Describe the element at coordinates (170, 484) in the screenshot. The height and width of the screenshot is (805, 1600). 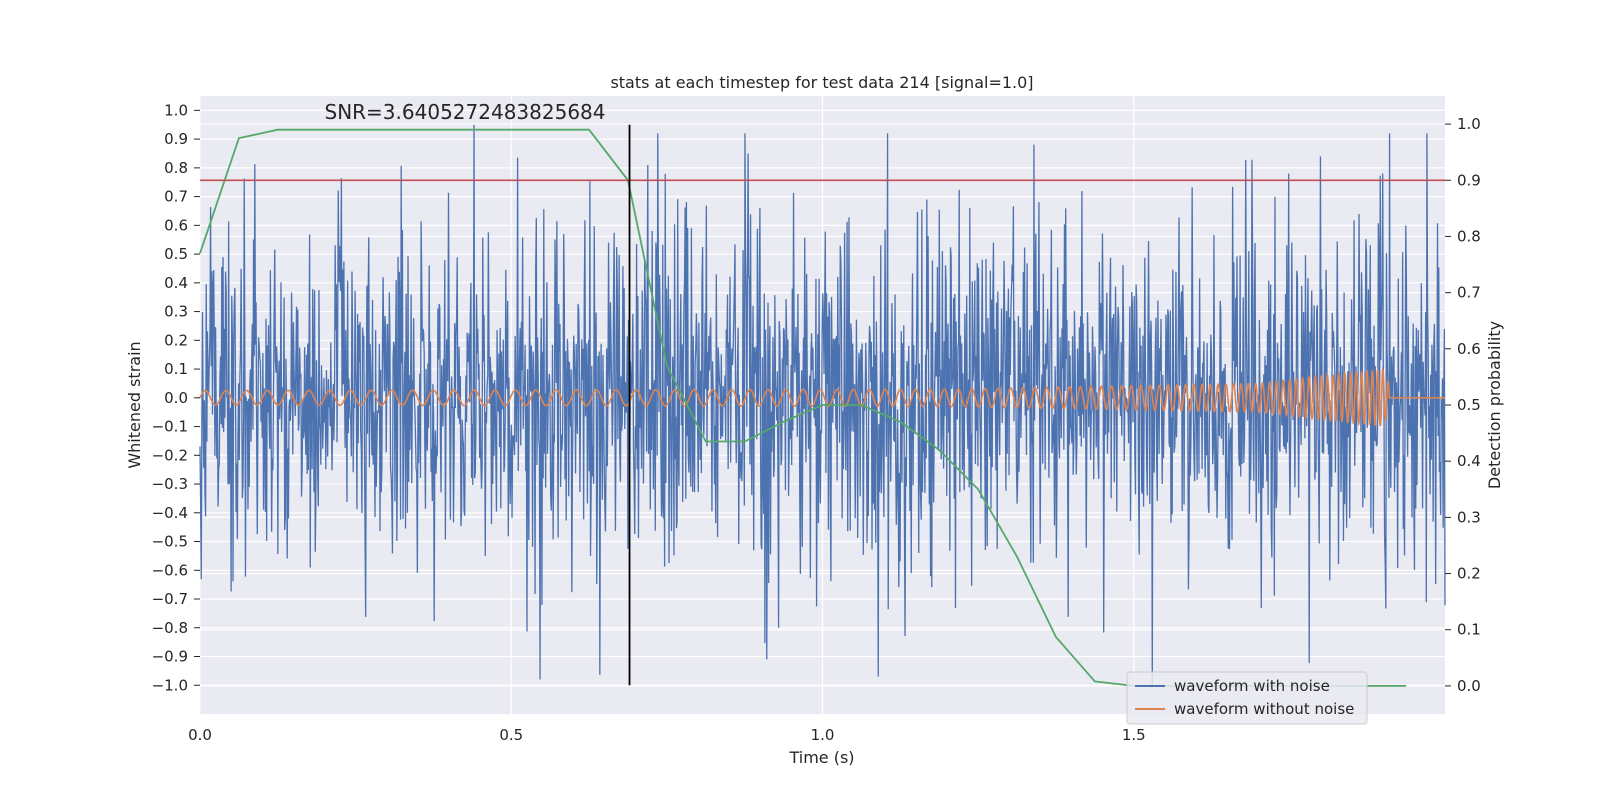
I see `y-tick-label: −0.3` at that location.